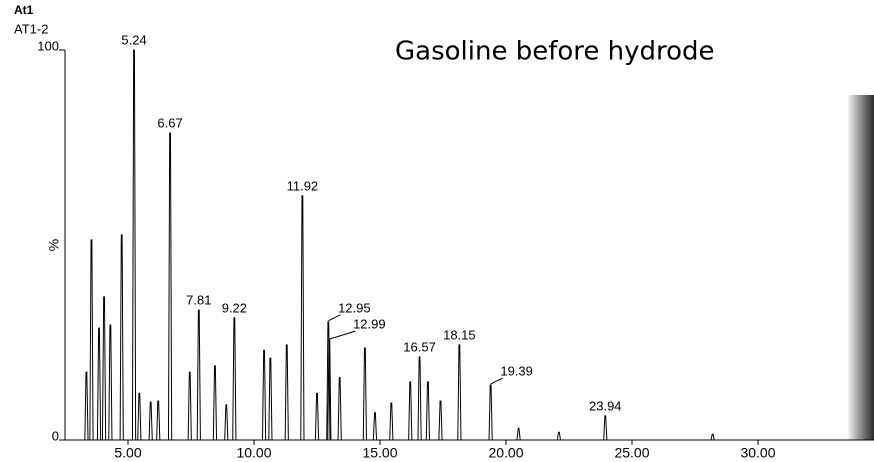  I want to click on peak-label: 9.22, so click(234, 307).